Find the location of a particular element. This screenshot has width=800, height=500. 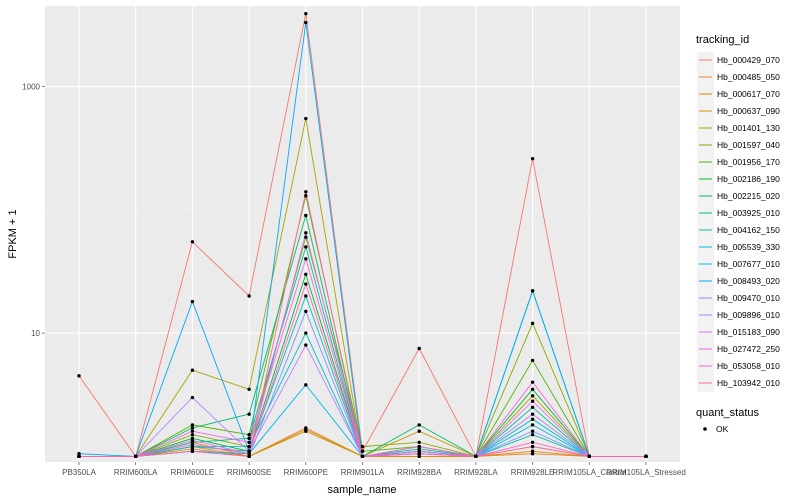

legend-label: Hb_000637_090 is located at coordinates (748, 111).